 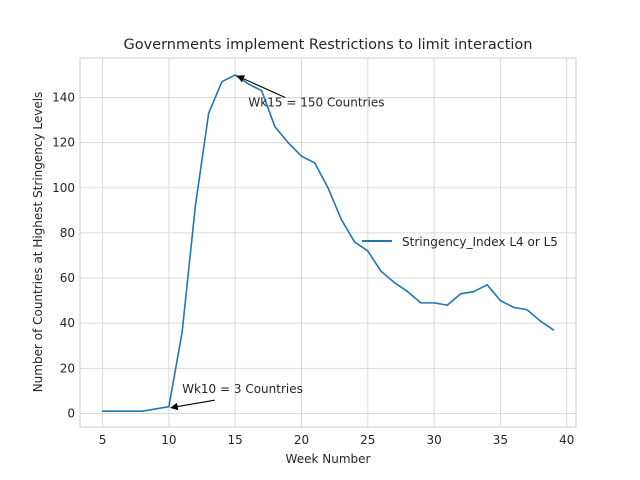 I want to click on x-tick-label: 5, so click(x=103, y=440).